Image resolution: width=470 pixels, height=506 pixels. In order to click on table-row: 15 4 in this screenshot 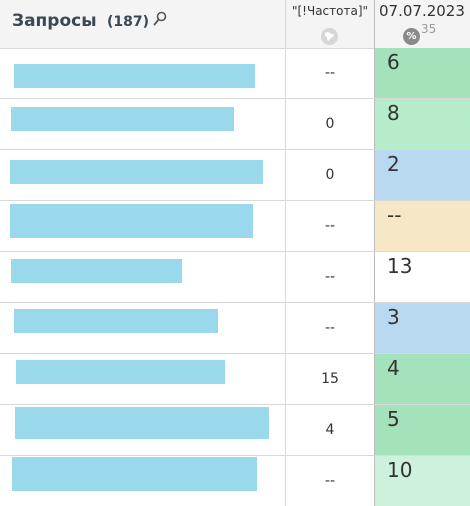, I will do `click(235, 379)`.